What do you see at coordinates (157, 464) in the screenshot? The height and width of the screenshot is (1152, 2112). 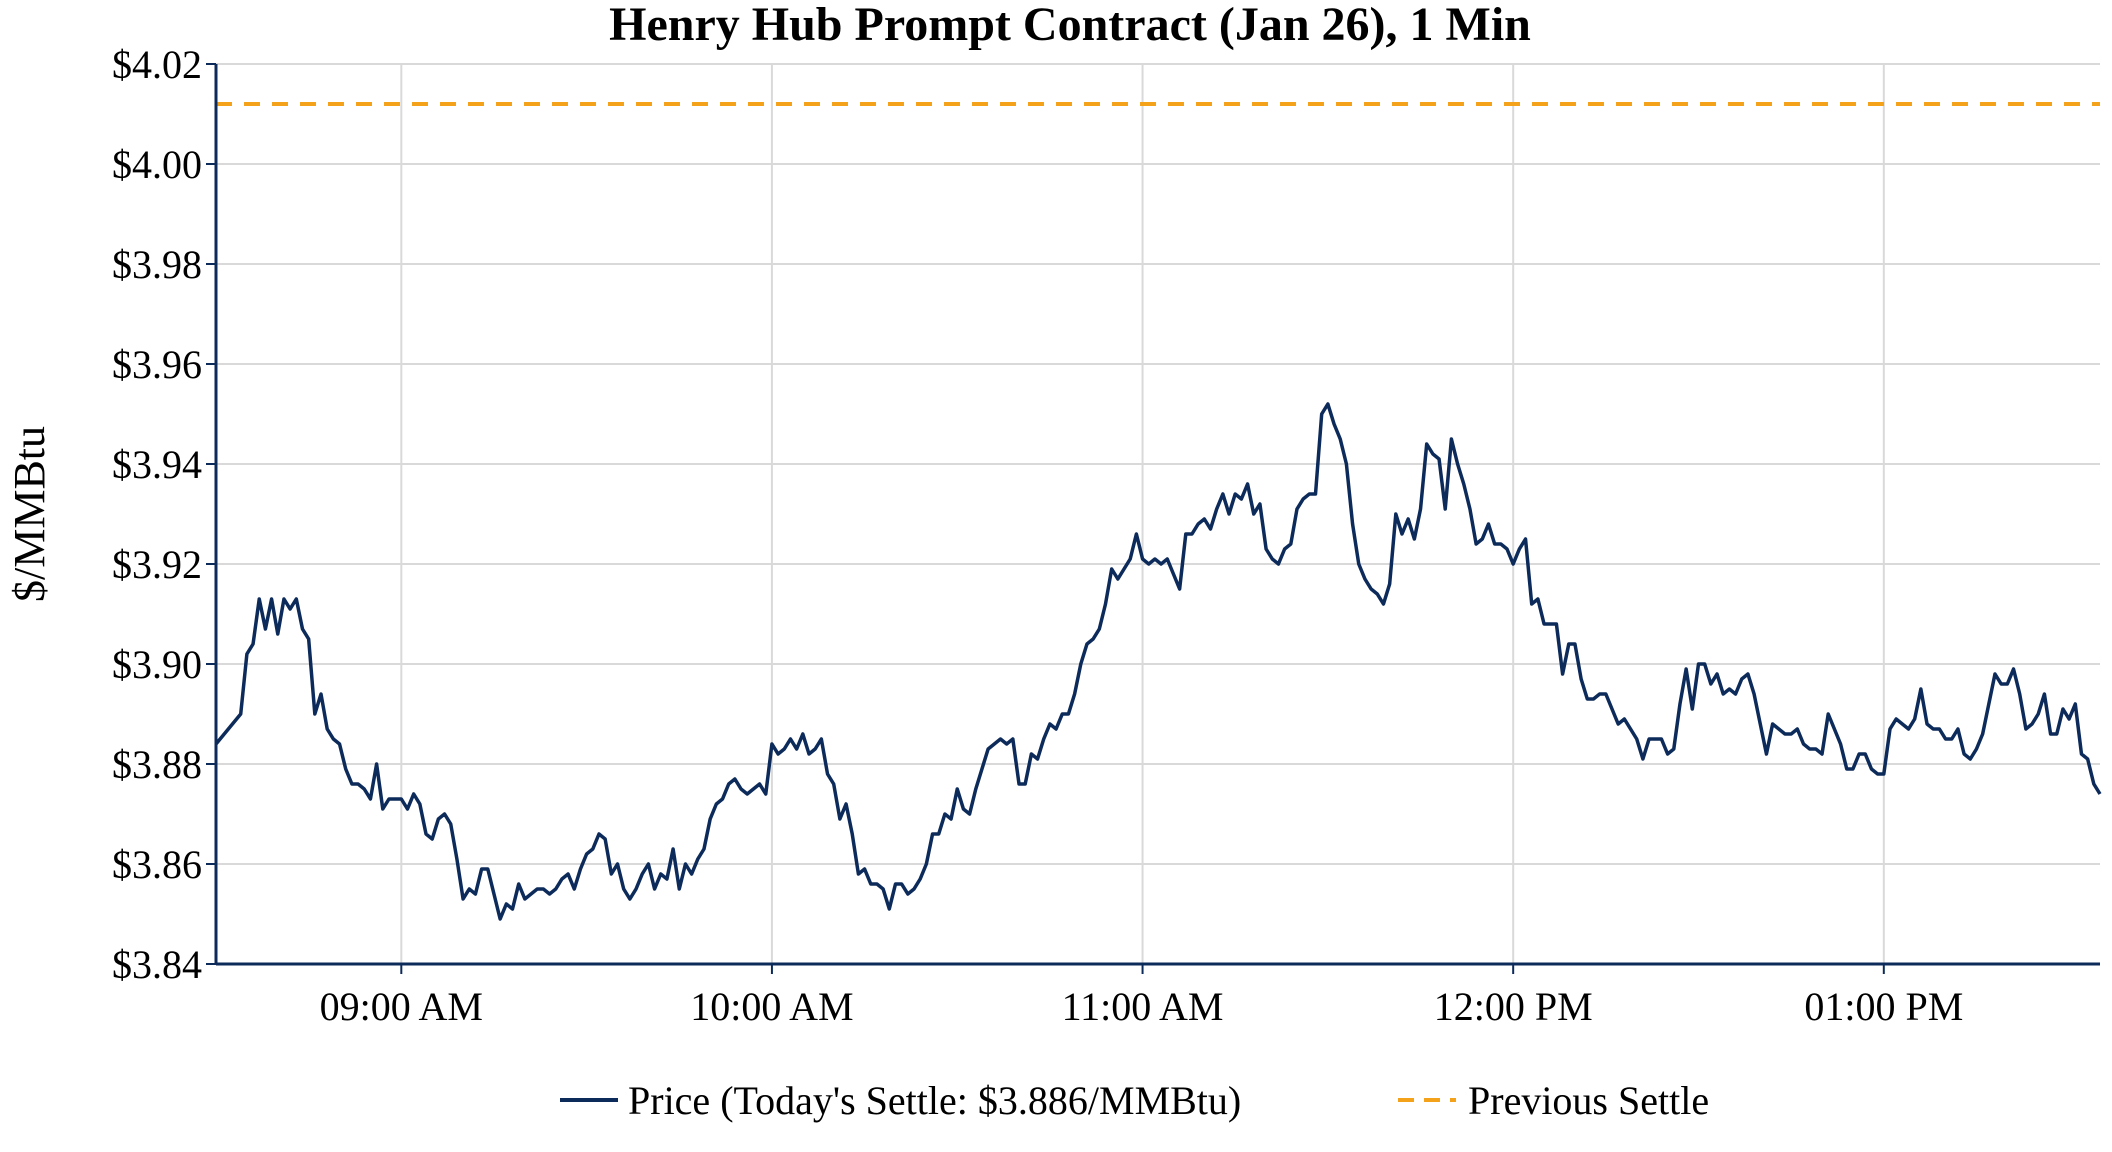 I see `y-tick-label: $3.94` at bounding box center [157, 464].